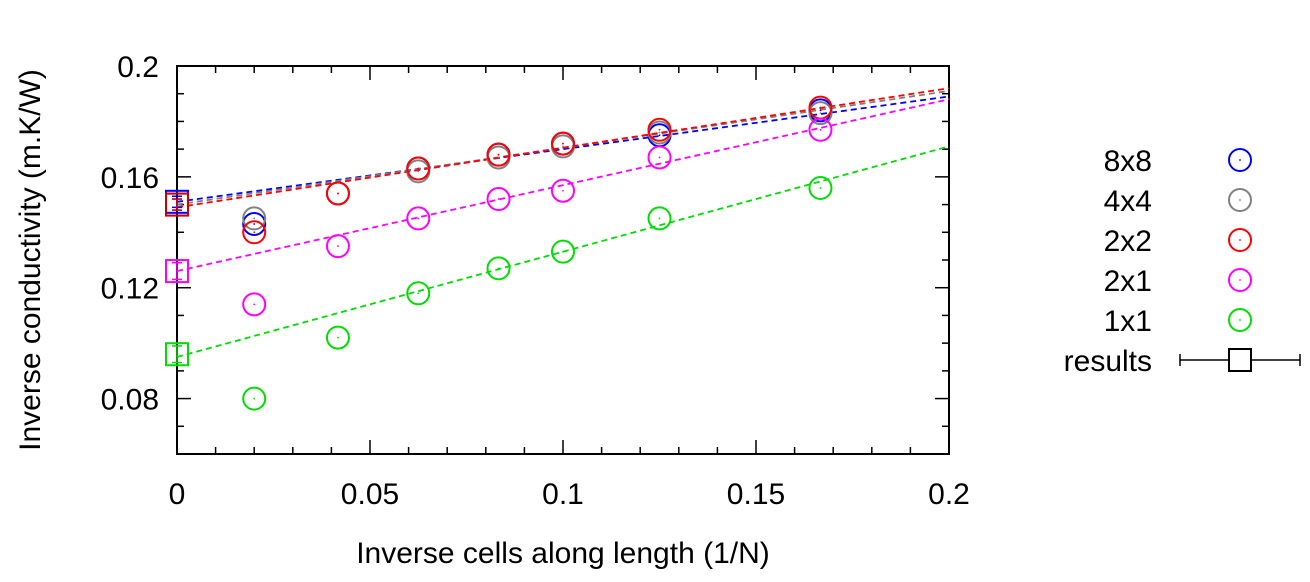 Image resolution: width=1310 pixels, height=582 pixels. I want to click on legend-label-2x1: 2x1, so click(1128, 281).